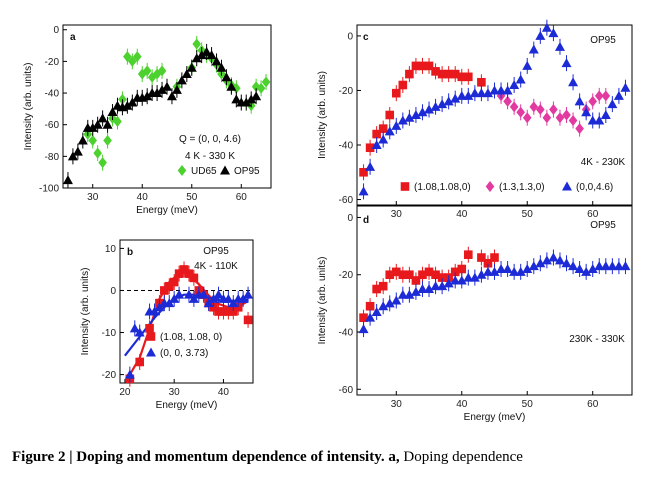 The width and height of the screenshot is (660, 486). Describe the element at coordinates (593, 404) in the screenshot. I see `x-tick-label-d: 60` at that location.